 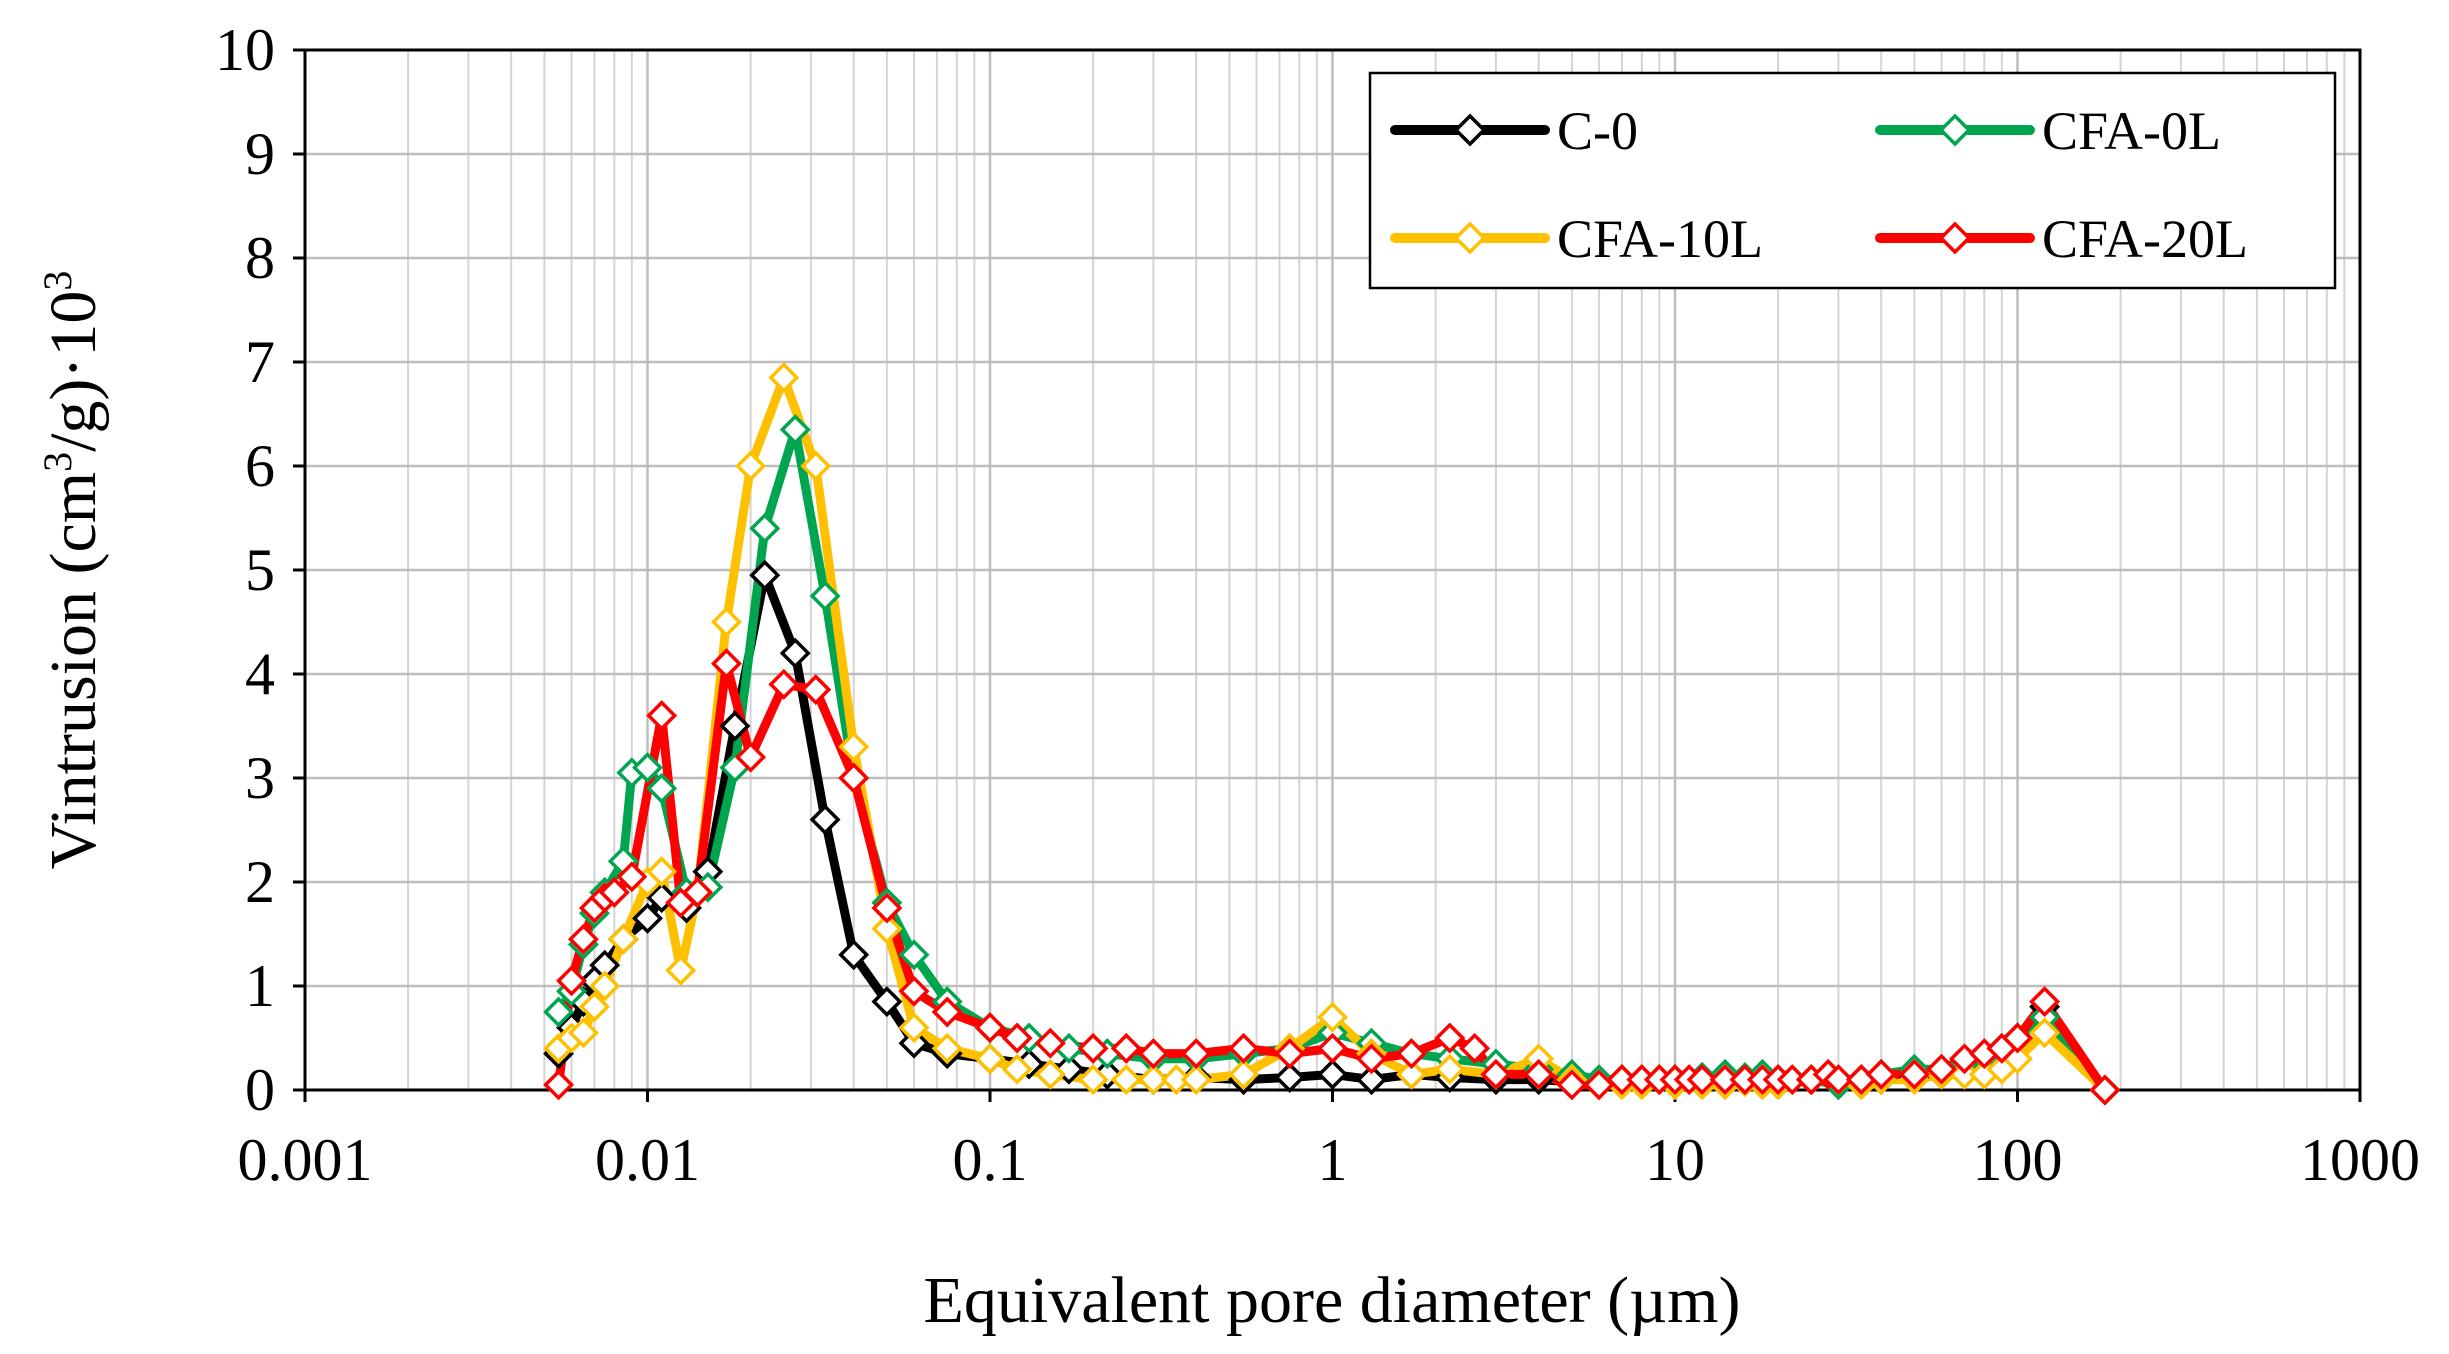 What do you see at coordinates (305, 1160) in the screenshot?
I see `x-tick-label: 0.001` at bounding box center [305, 1160].